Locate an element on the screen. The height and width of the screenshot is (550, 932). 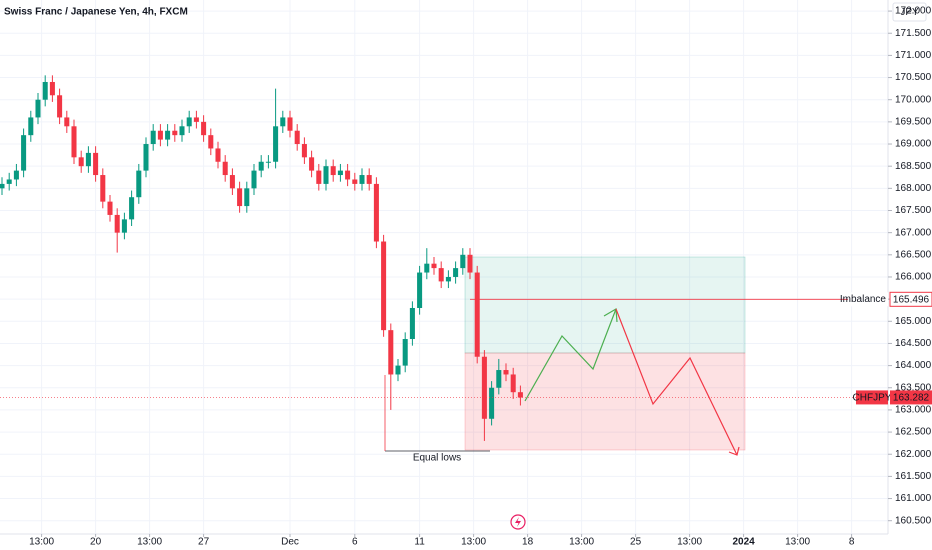
level-price: 165.496 is located at coordinates (911, 299).